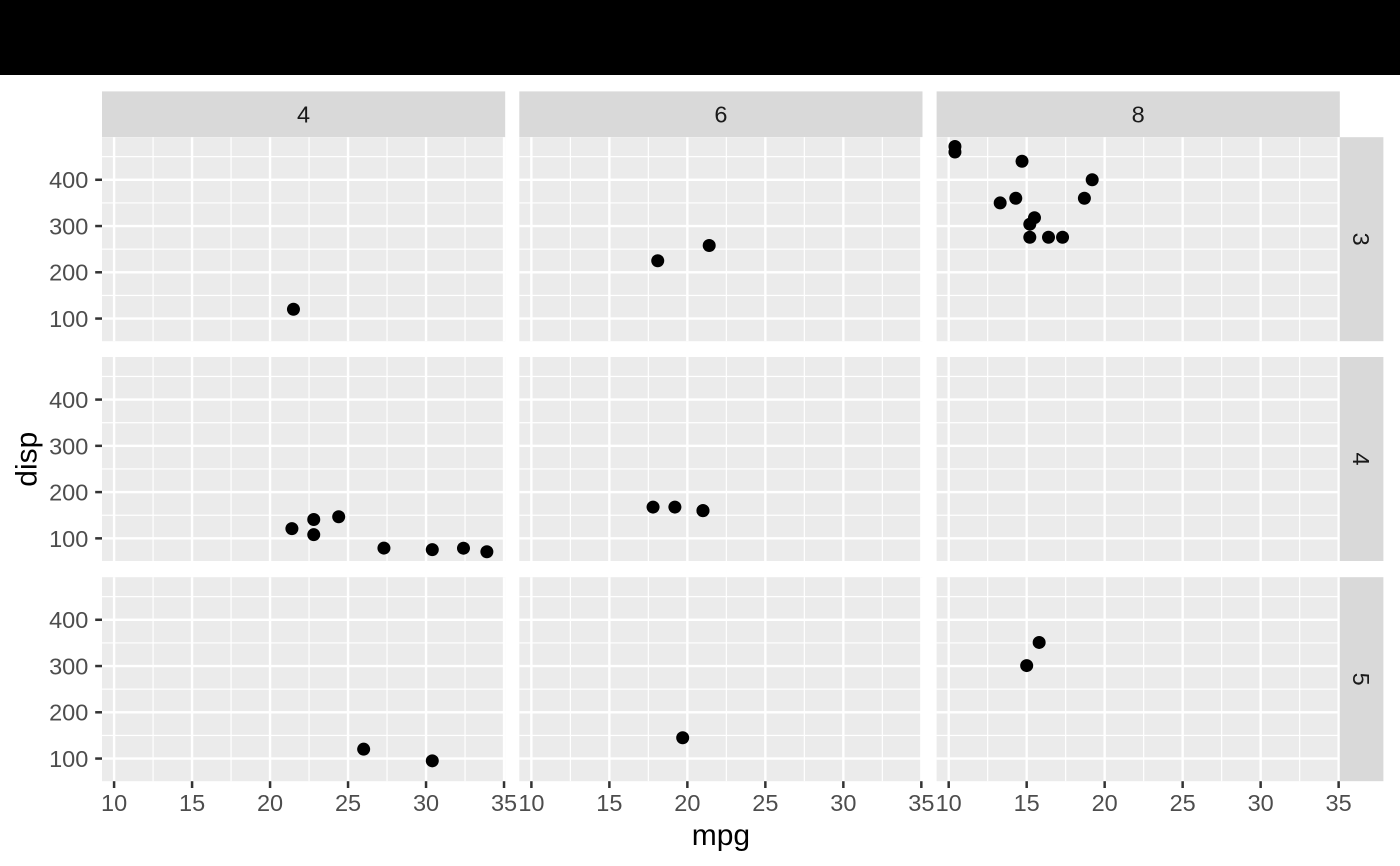 Image resolution: width=1400 pixels, height=866 pixels. What do you see at coordinates (1361, 239) in the screenshot?
I see `svg-text: 3` at bounding box center [1361, 239].